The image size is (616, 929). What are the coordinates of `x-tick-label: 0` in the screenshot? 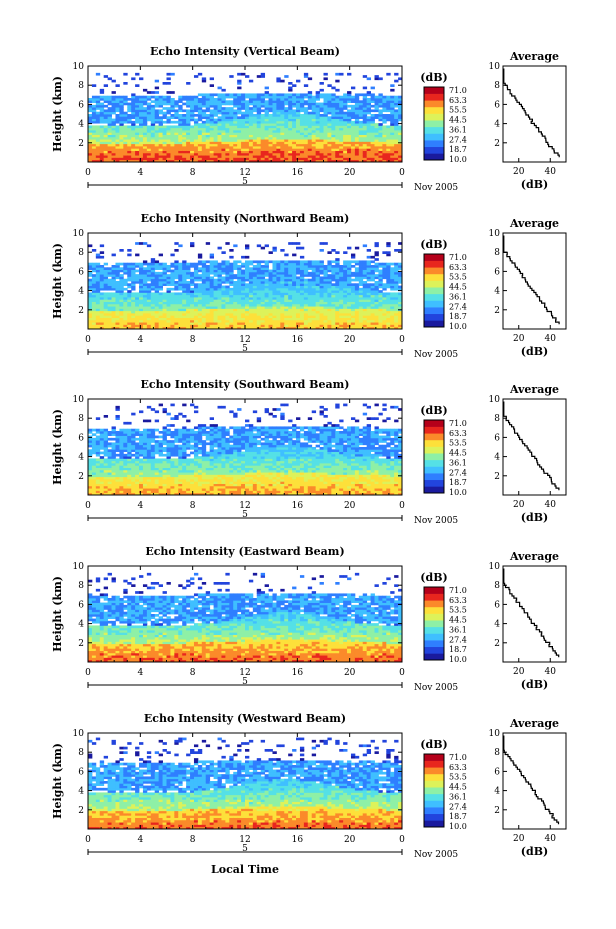 It's located at (88, 340).